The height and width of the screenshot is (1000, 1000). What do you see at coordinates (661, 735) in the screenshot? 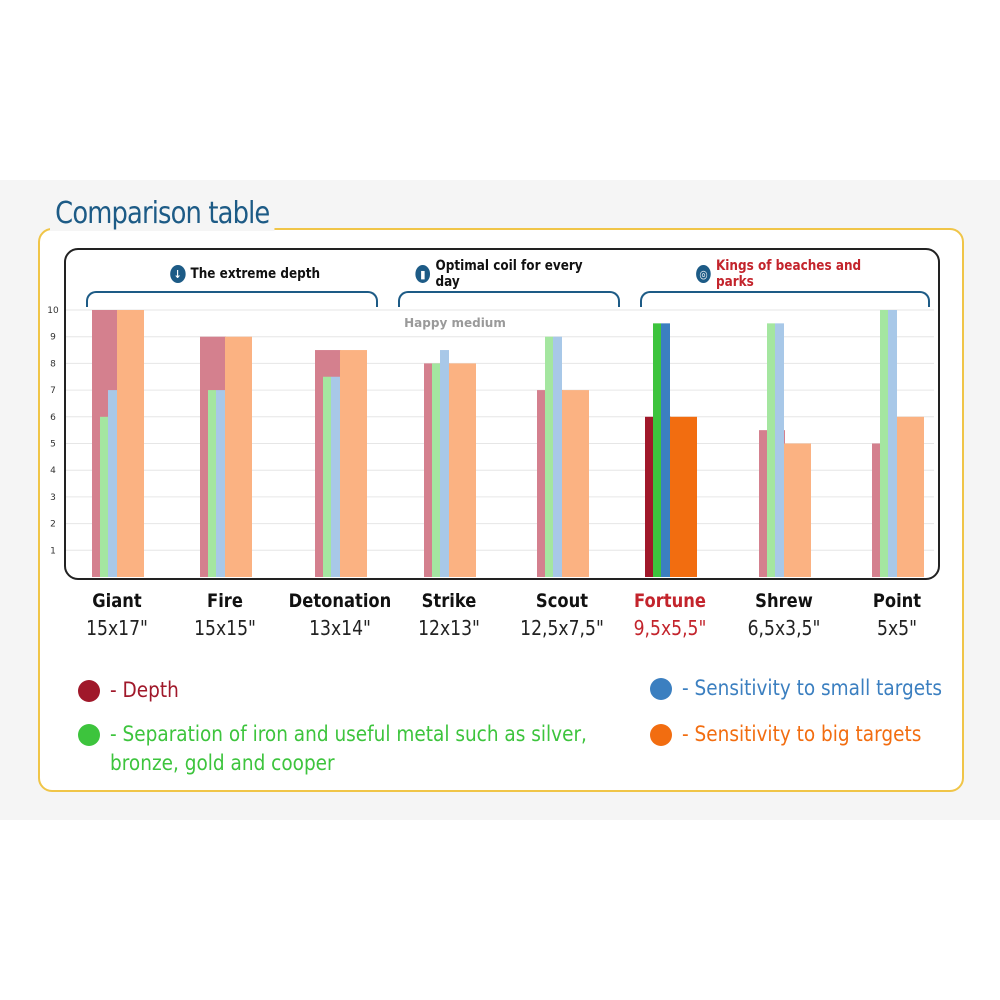
I see `legend-swatch-big-targets` at bounding box center [661, 735].